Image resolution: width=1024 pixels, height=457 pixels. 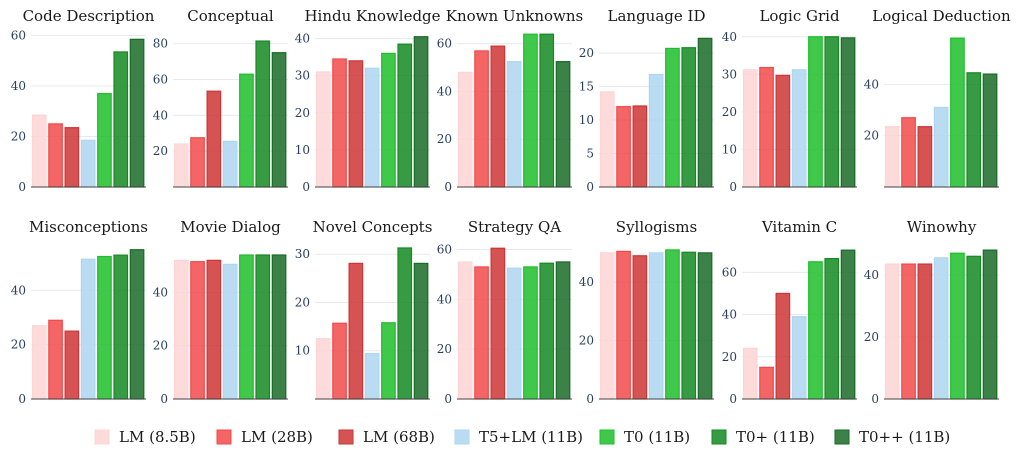 What do you see at coordinates (763, 437) in the screenshot?
I see `legend-item-t0-11b: T0+ (11B)` at bounding box center [763, 437].